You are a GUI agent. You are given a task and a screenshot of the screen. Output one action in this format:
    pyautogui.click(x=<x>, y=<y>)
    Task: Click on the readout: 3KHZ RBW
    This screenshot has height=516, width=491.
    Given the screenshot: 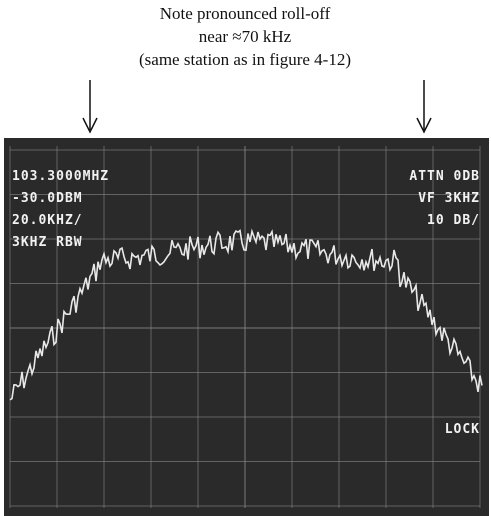 What is the action you would take?
    pyautogui.click(x=47, y=242)
    